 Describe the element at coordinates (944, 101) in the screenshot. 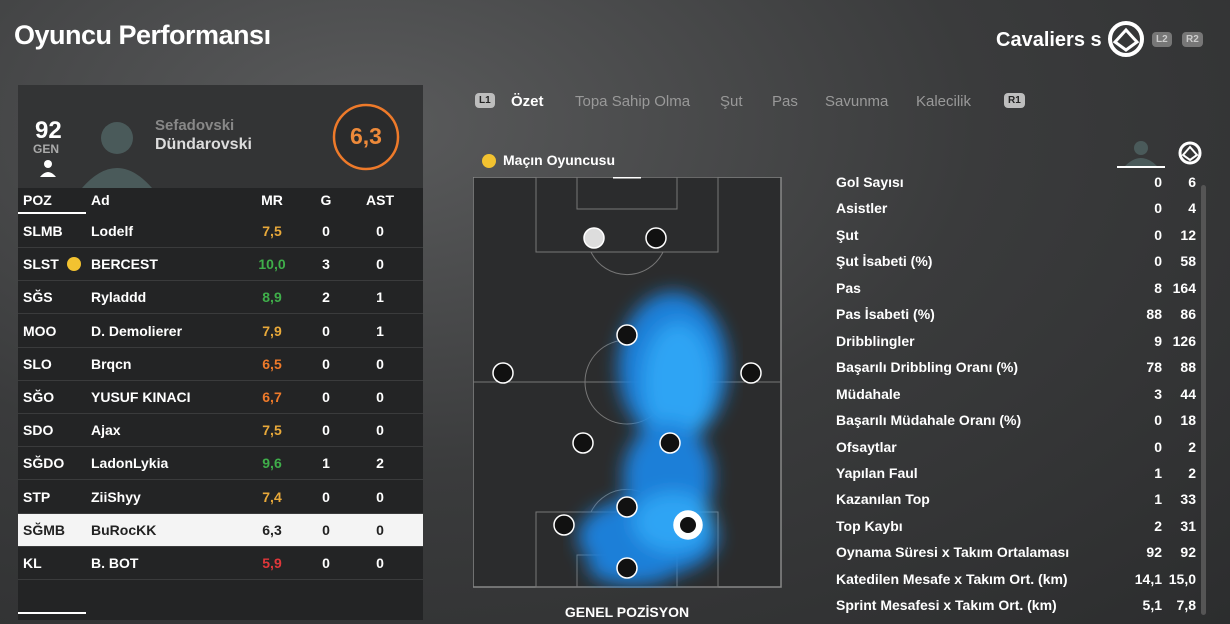

I see `tab: Kalecilik` at that location.